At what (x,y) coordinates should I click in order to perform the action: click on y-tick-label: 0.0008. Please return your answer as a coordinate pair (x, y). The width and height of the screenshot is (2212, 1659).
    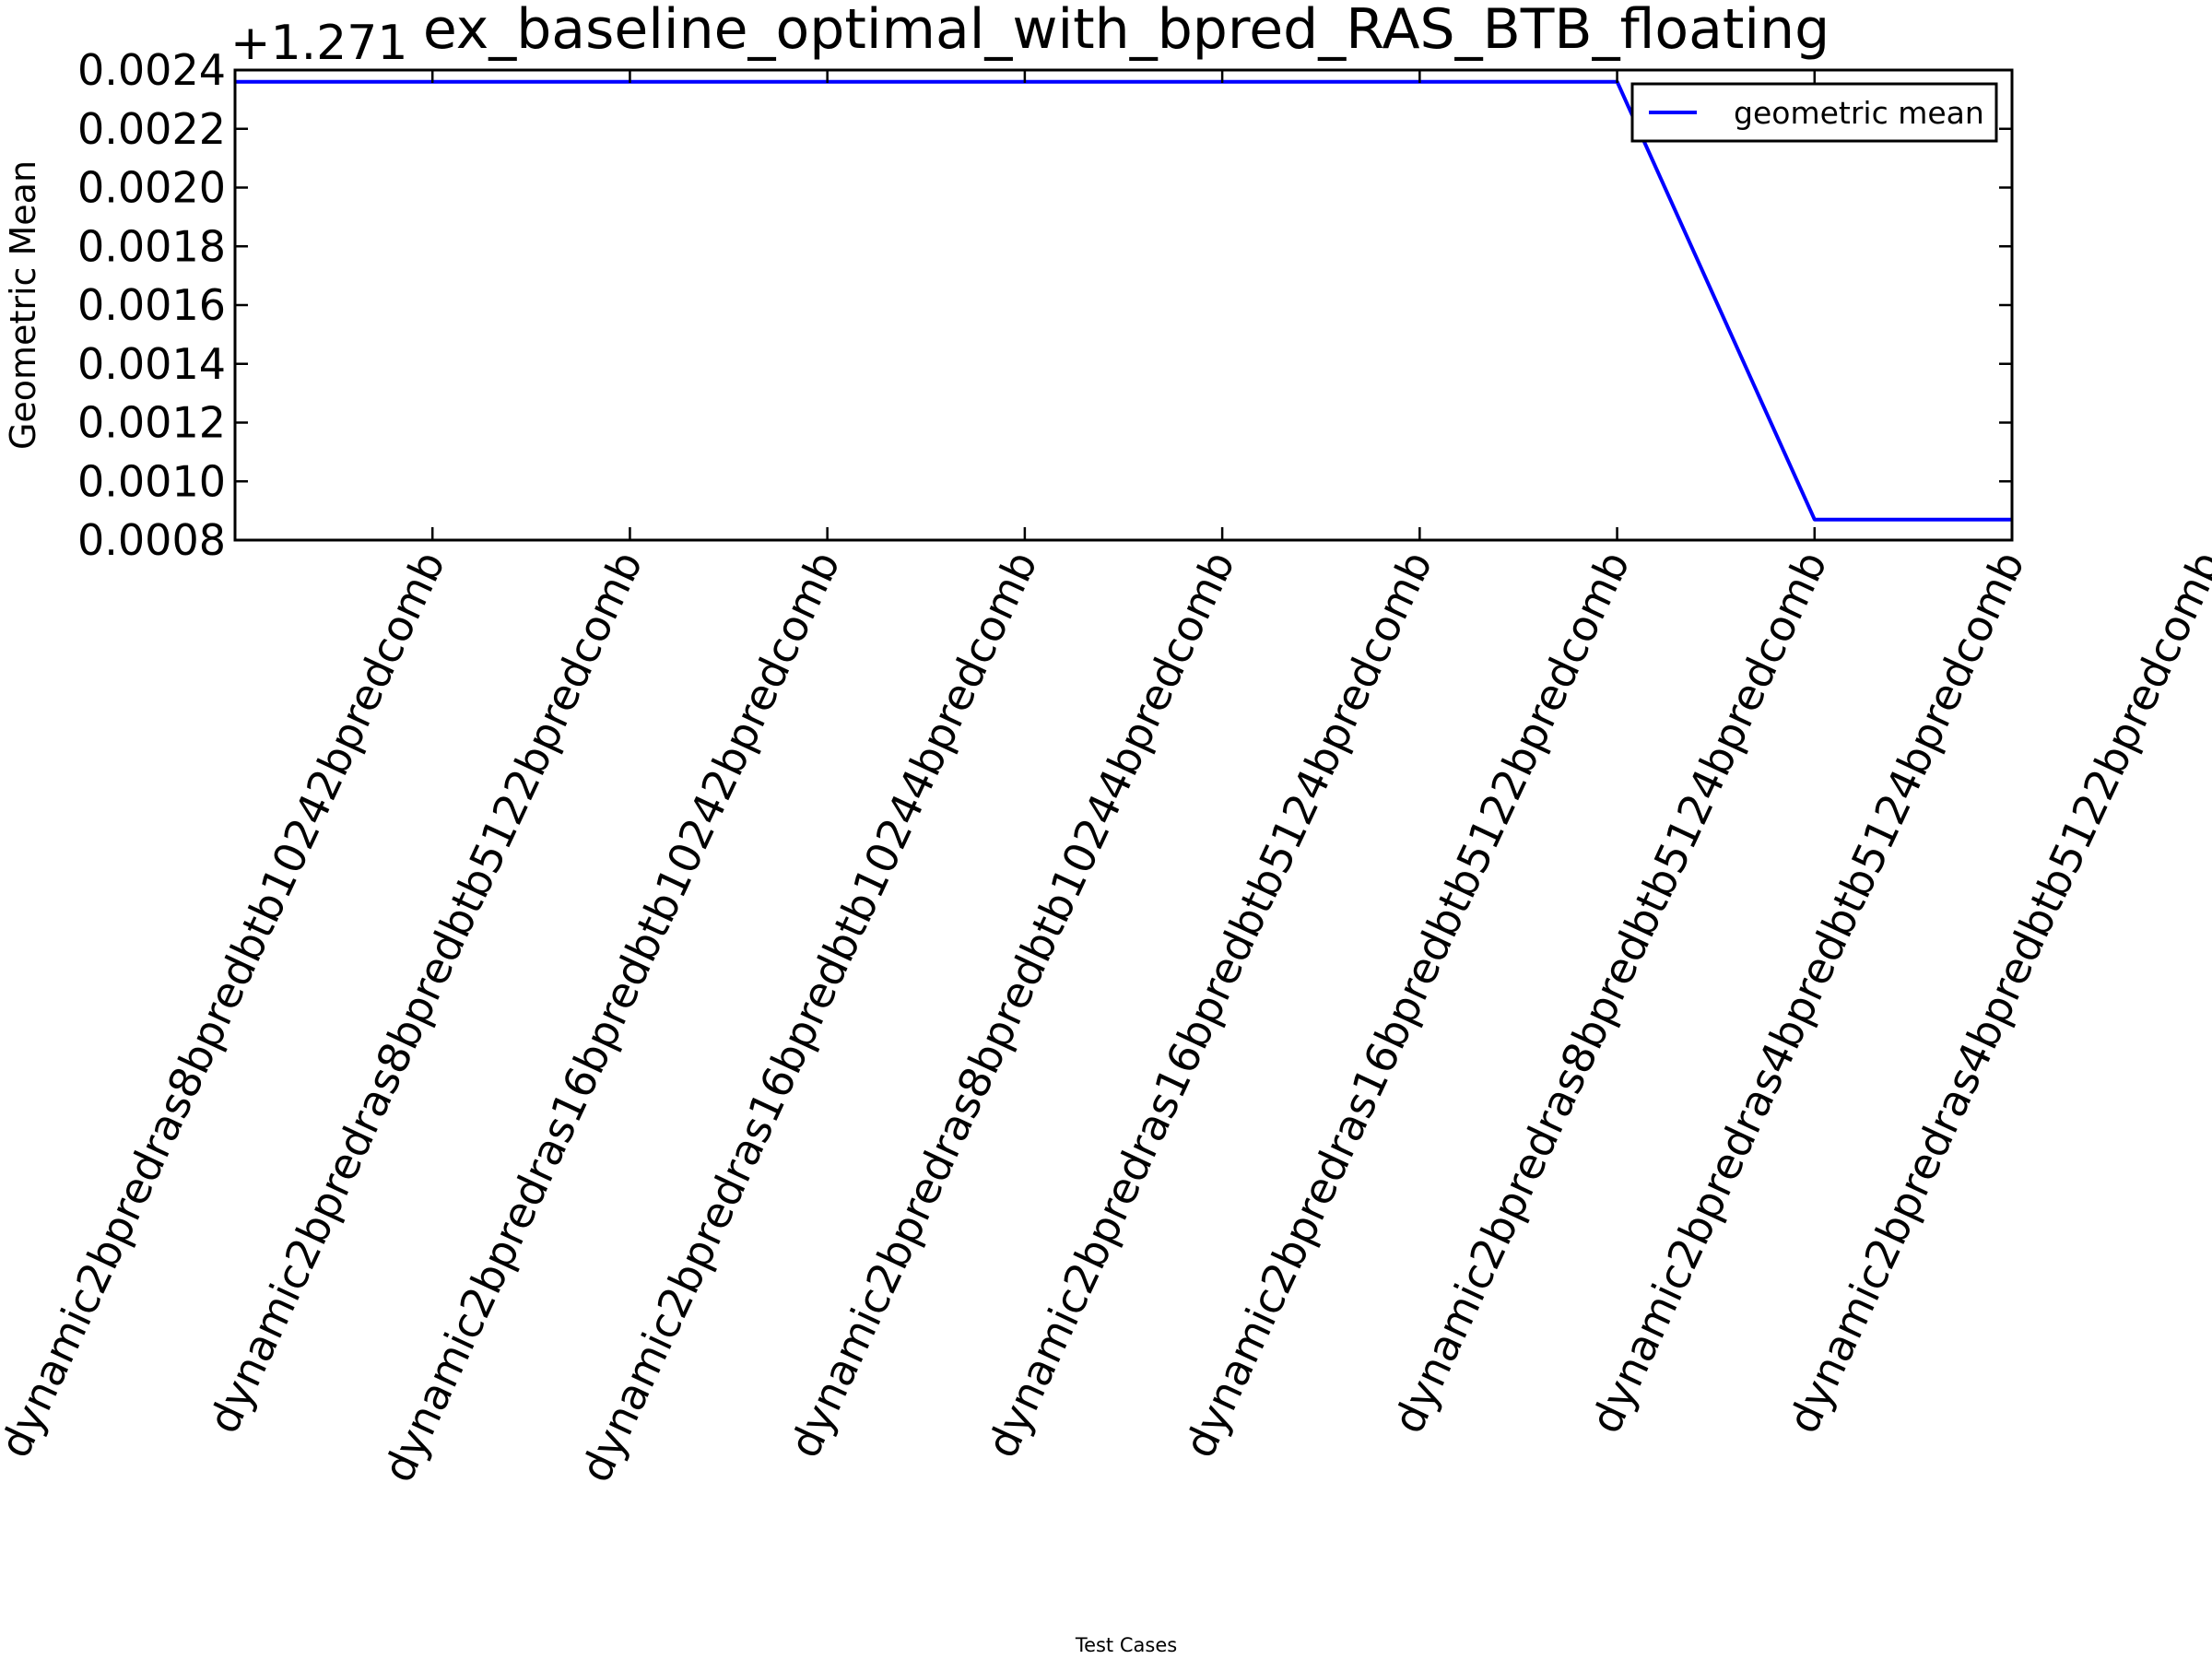
    Looking at the image, I should click on (151, 540).